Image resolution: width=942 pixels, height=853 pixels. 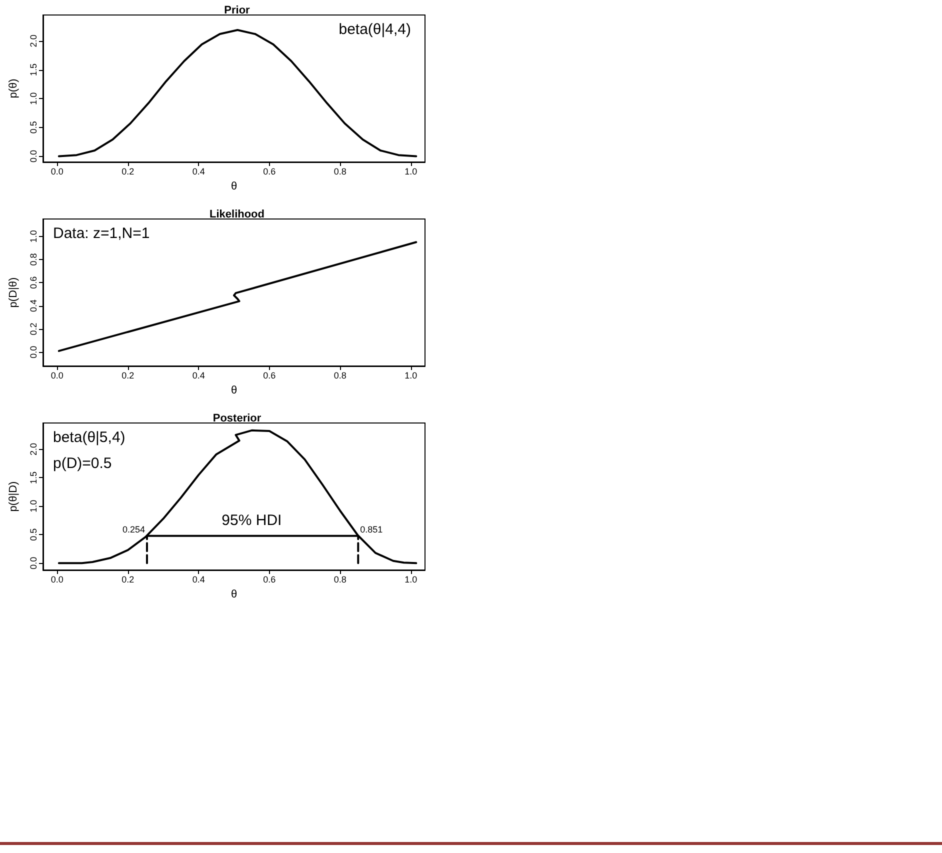 I want to click on annotation: p(D)=0.5, so click(x=82, y=463).